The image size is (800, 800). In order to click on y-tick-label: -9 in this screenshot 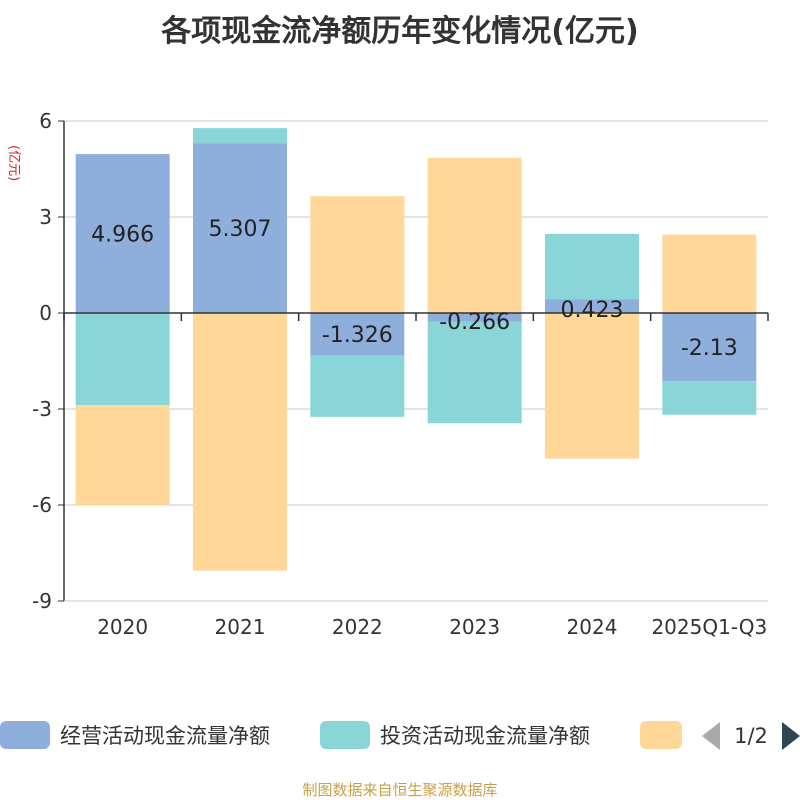, I will do `click(42, 601)`.